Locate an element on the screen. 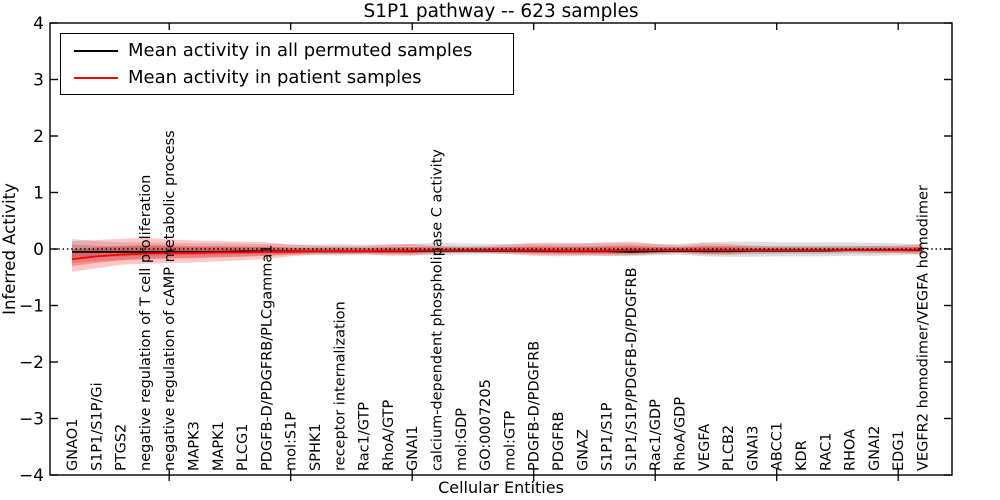  y-tick-label: 4 is located at coordinates (38, 24).